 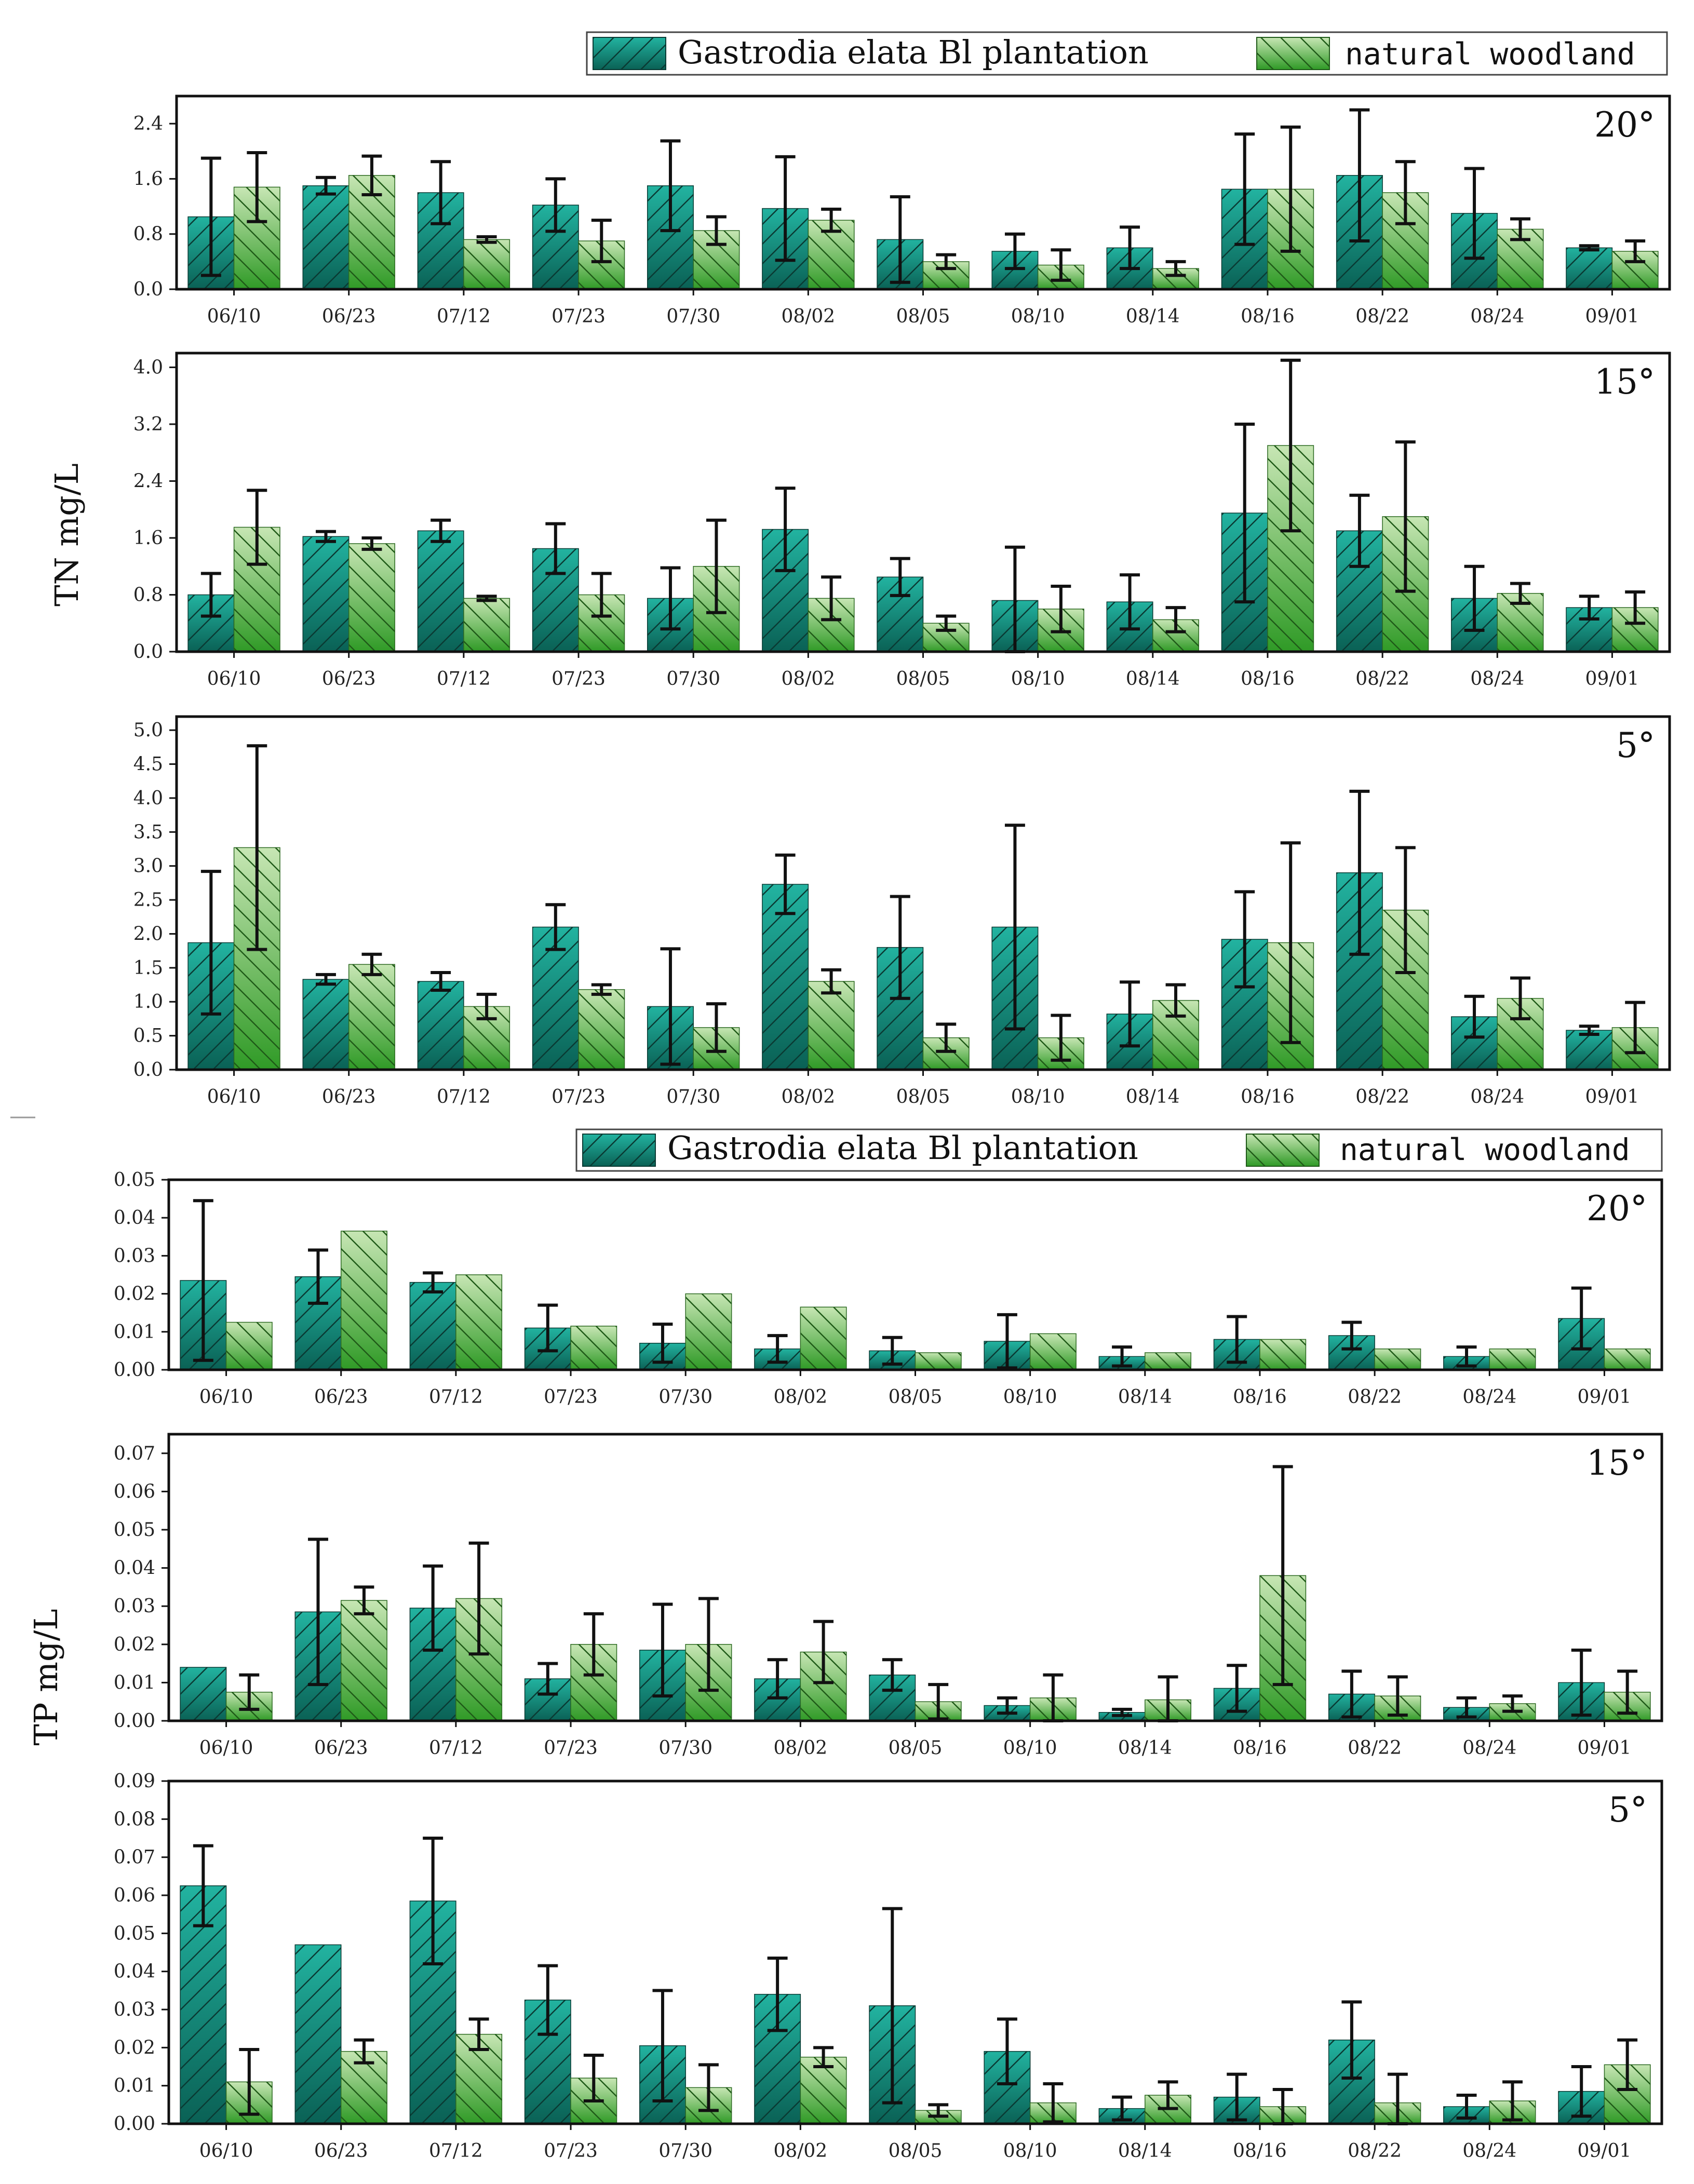 What do you see at coordinates (134, 1819) in the screenshot?
I see `y-tick-label: 0.08` at bounding box center [134, 1819].